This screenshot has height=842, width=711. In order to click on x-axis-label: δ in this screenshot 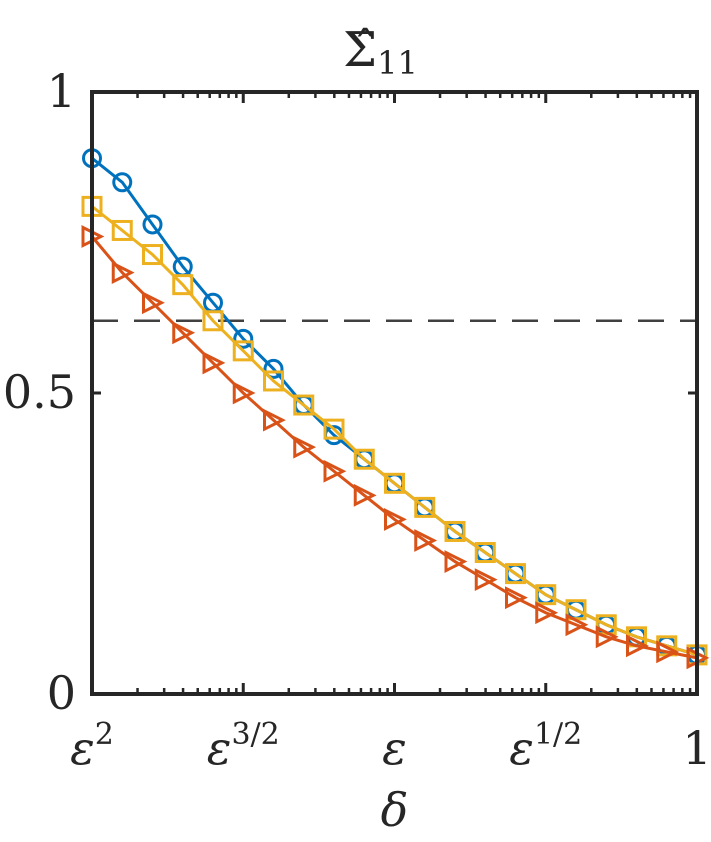, I will do `click(395, 810)`.